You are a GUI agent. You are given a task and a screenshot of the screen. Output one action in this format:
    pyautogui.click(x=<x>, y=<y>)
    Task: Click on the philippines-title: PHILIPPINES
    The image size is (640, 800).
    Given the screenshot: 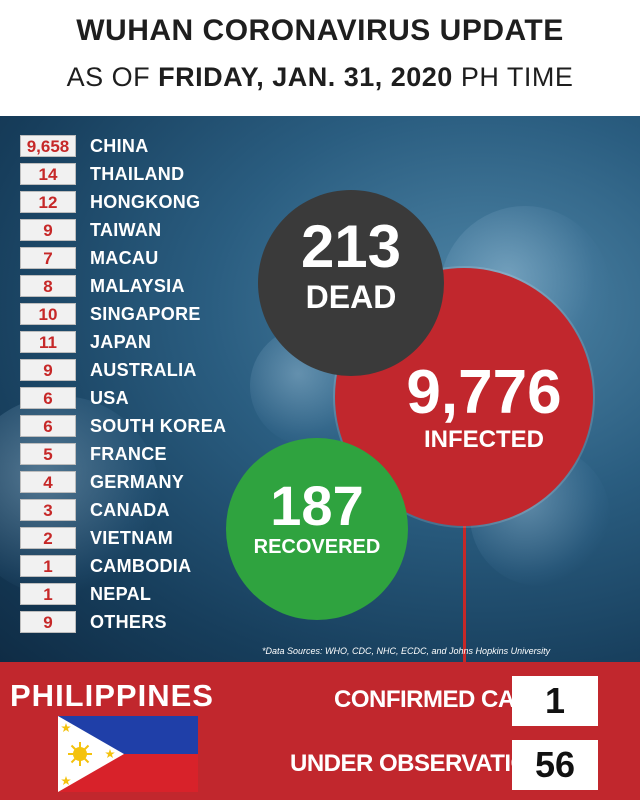 What is the action you would take?
    pyautogui.click(x=112, y=695)
    